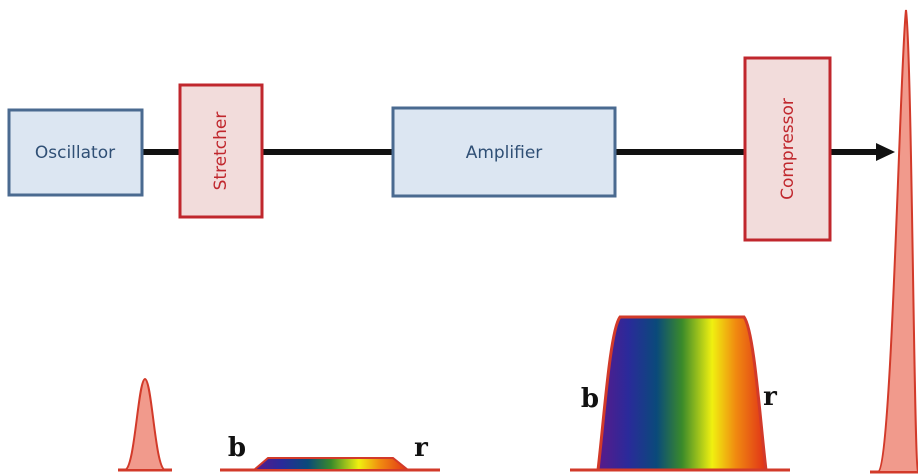 The width and height of the screenshot is (918, 476). I want to click on short-pulse, so click(145, 424).